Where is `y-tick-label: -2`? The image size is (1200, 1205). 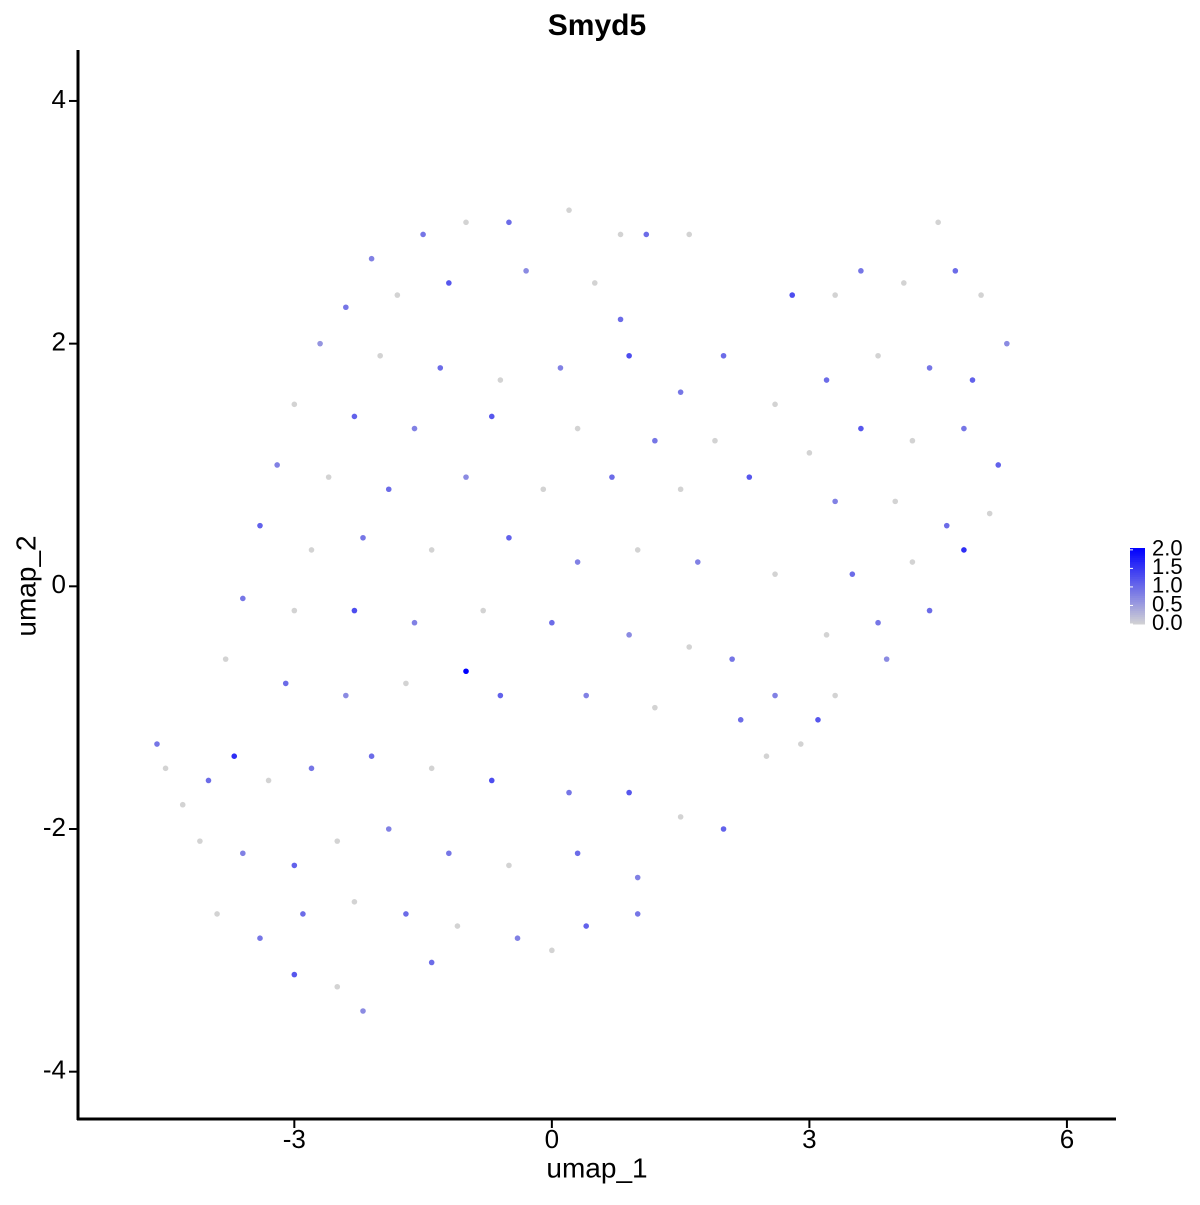 y-tick-label: -2 is located at coordinates (54, 827).